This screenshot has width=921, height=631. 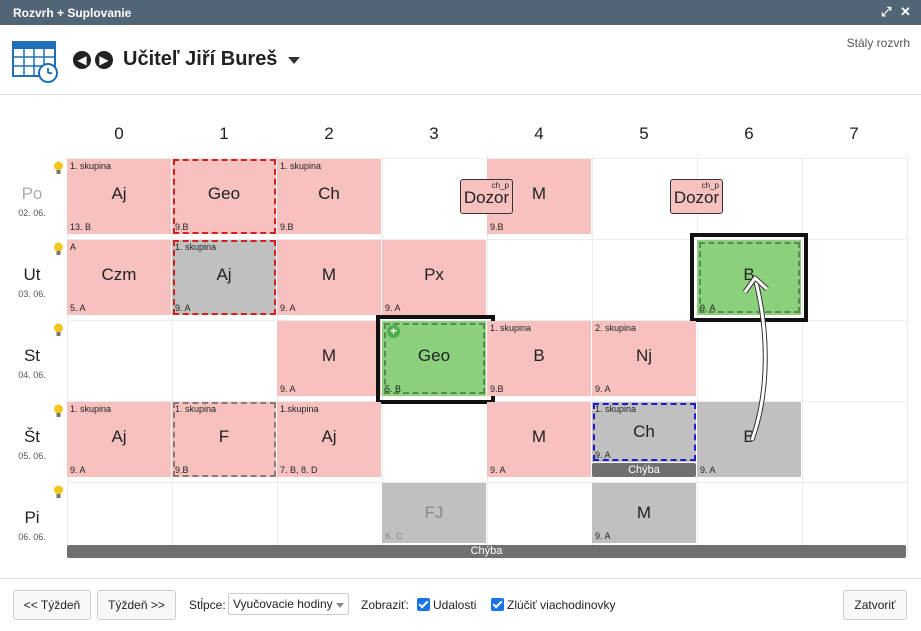 What do you see at coordinates (32, 517) in the screenshot?
I see `day-name: Pi` at bounding box center [32, 517].